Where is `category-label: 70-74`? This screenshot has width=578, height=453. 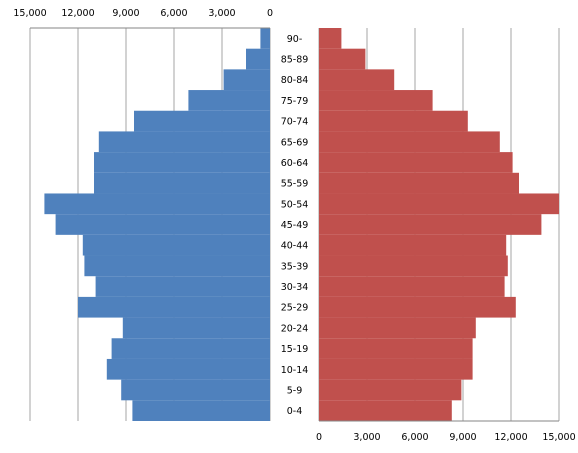 category-label: 70-74 is located at coordinates (295, 122).